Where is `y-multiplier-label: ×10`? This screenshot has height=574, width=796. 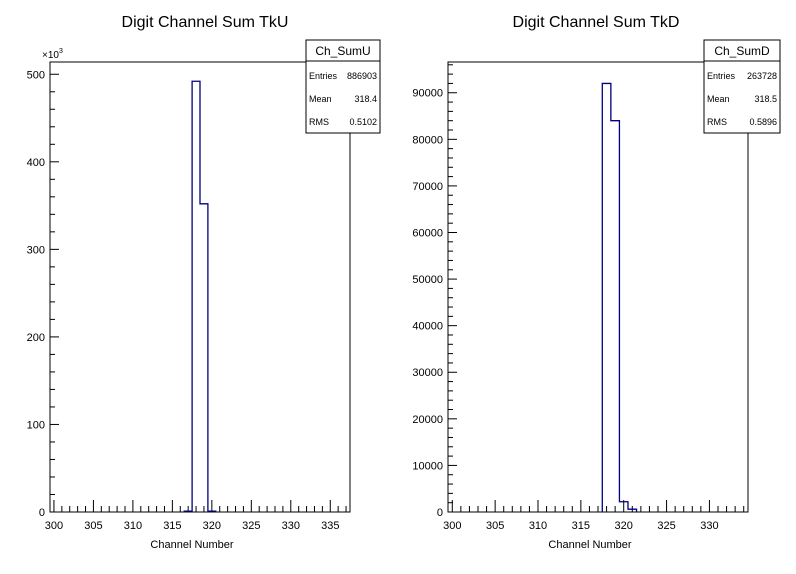
y-multiplier-label: ×10 is located at coordinates (50, 55).